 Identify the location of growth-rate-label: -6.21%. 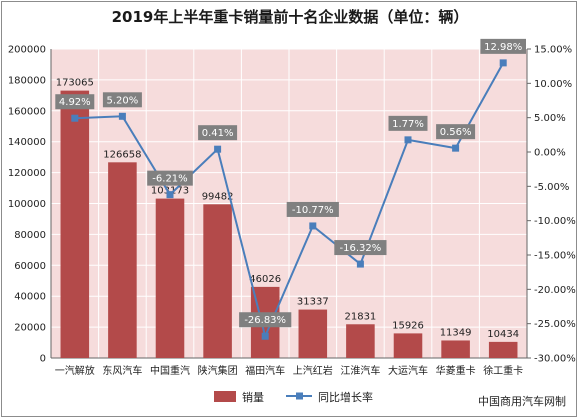
(169, 179).